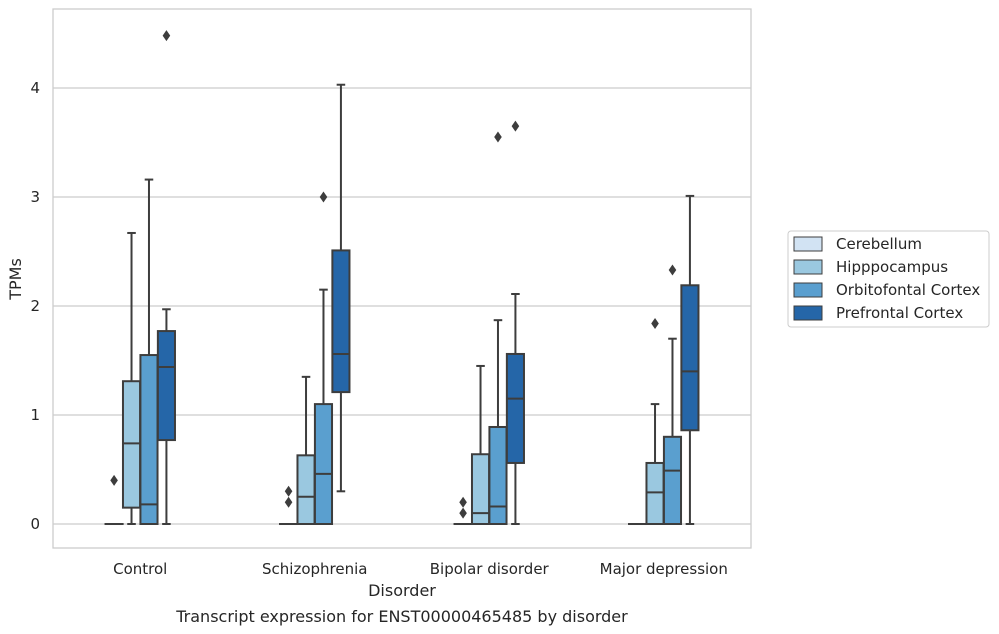  I want to click on y-tick-label: 0, so click(35, 524).